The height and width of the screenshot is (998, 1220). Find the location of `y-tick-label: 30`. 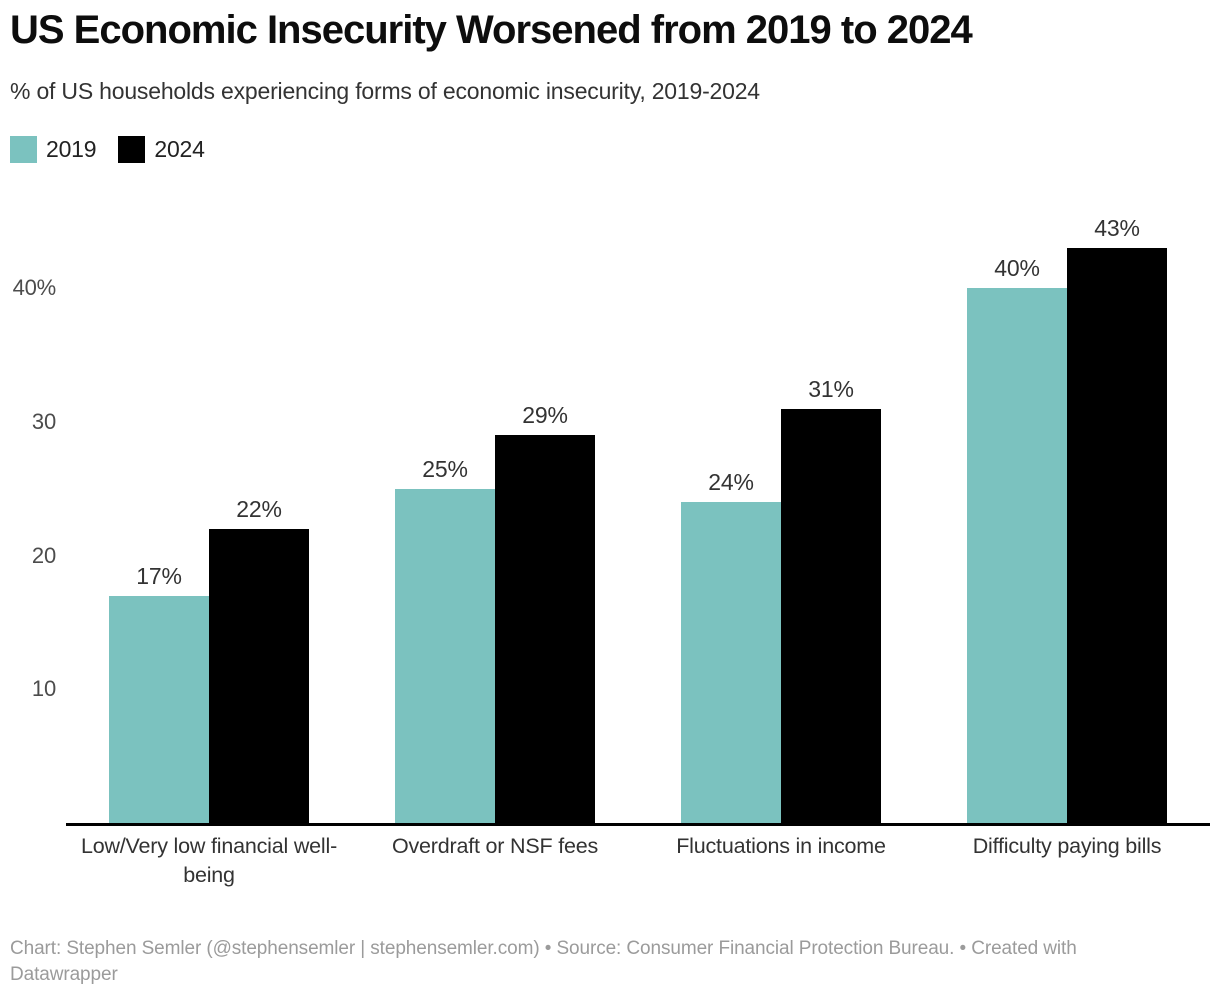

y-tick-label: 30 is located at coordinates (43, 421).